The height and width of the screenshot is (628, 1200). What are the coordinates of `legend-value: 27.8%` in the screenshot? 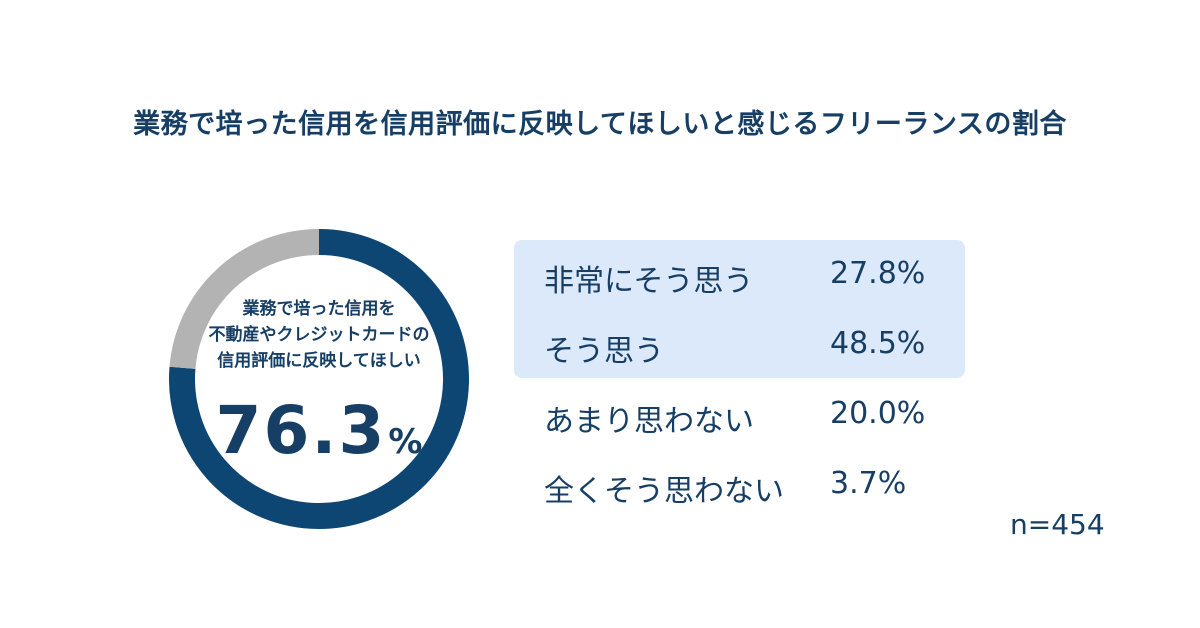 It's located at (878, 273).